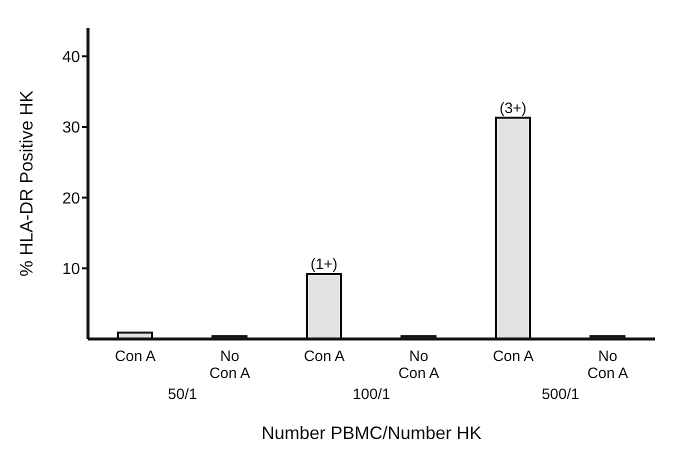 The image size is (683, 467). What do you see at coordinates (561, 394) in the screenshot?
I see `text: 500/1` at bounding box center [561, 394].